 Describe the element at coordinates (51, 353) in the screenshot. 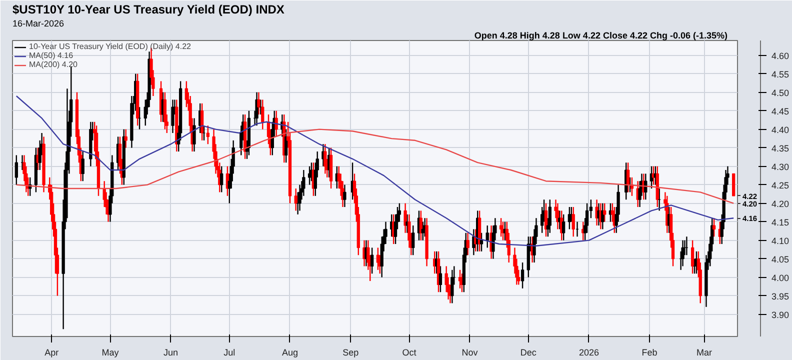

I see `x-tick-label: Apr` at that location.